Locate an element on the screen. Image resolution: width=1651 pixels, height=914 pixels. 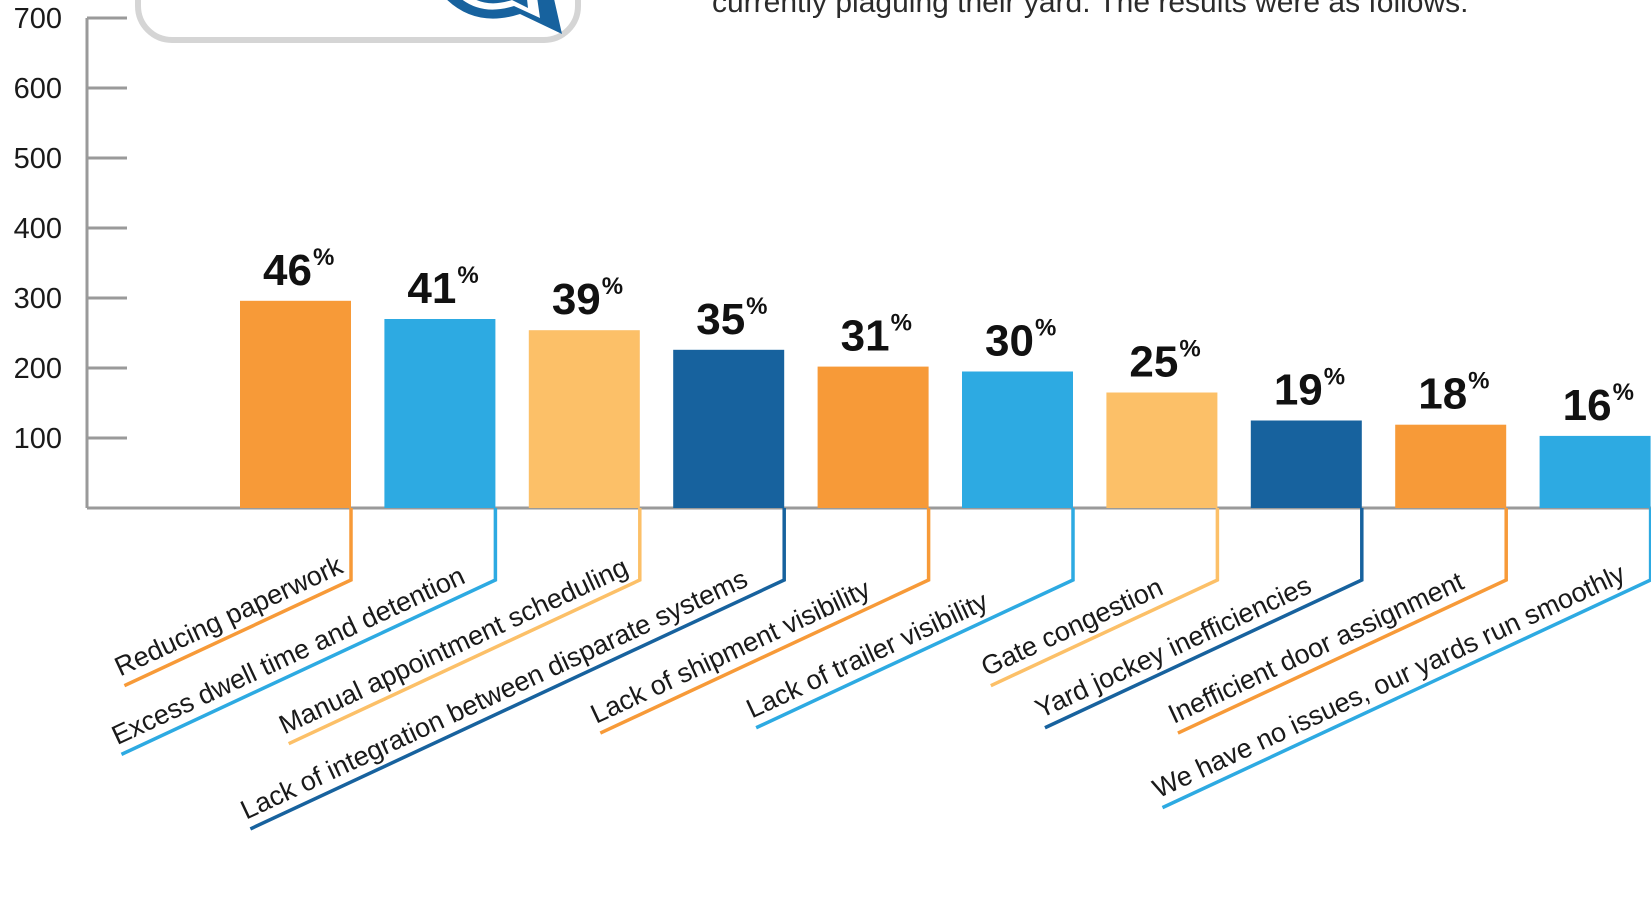
category-label: Reducing paperwork is located at coordinates (229, 616).